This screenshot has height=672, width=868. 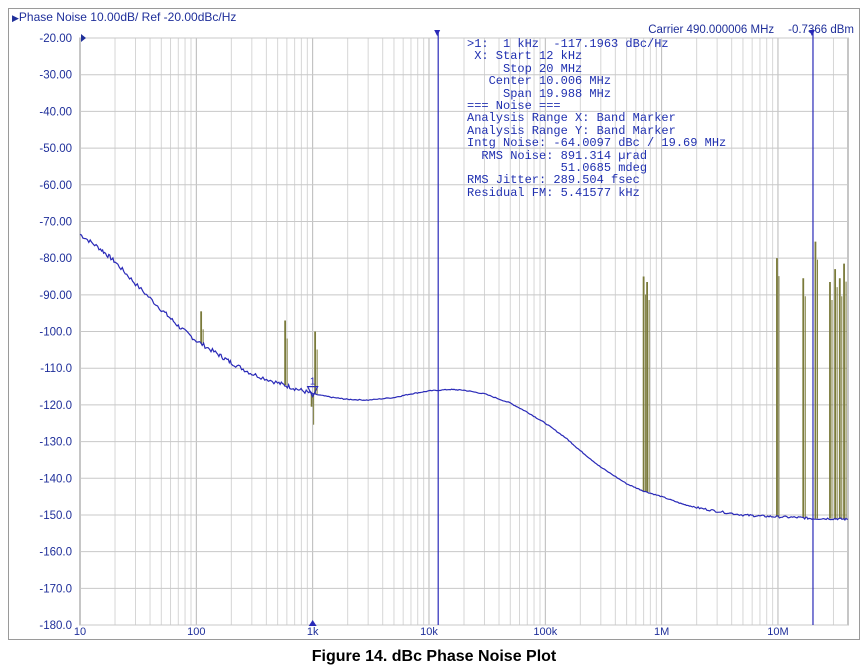 What do you see at coordinates (312, 391) in the screenshot?
I see `marker-1-icon` at bounding box center [312, 391].